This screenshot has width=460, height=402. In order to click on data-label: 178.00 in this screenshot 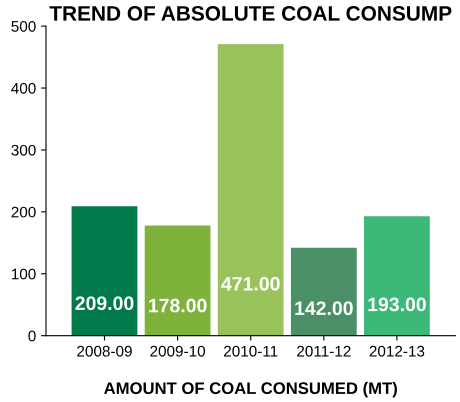, I will do `click(178, 305)`.